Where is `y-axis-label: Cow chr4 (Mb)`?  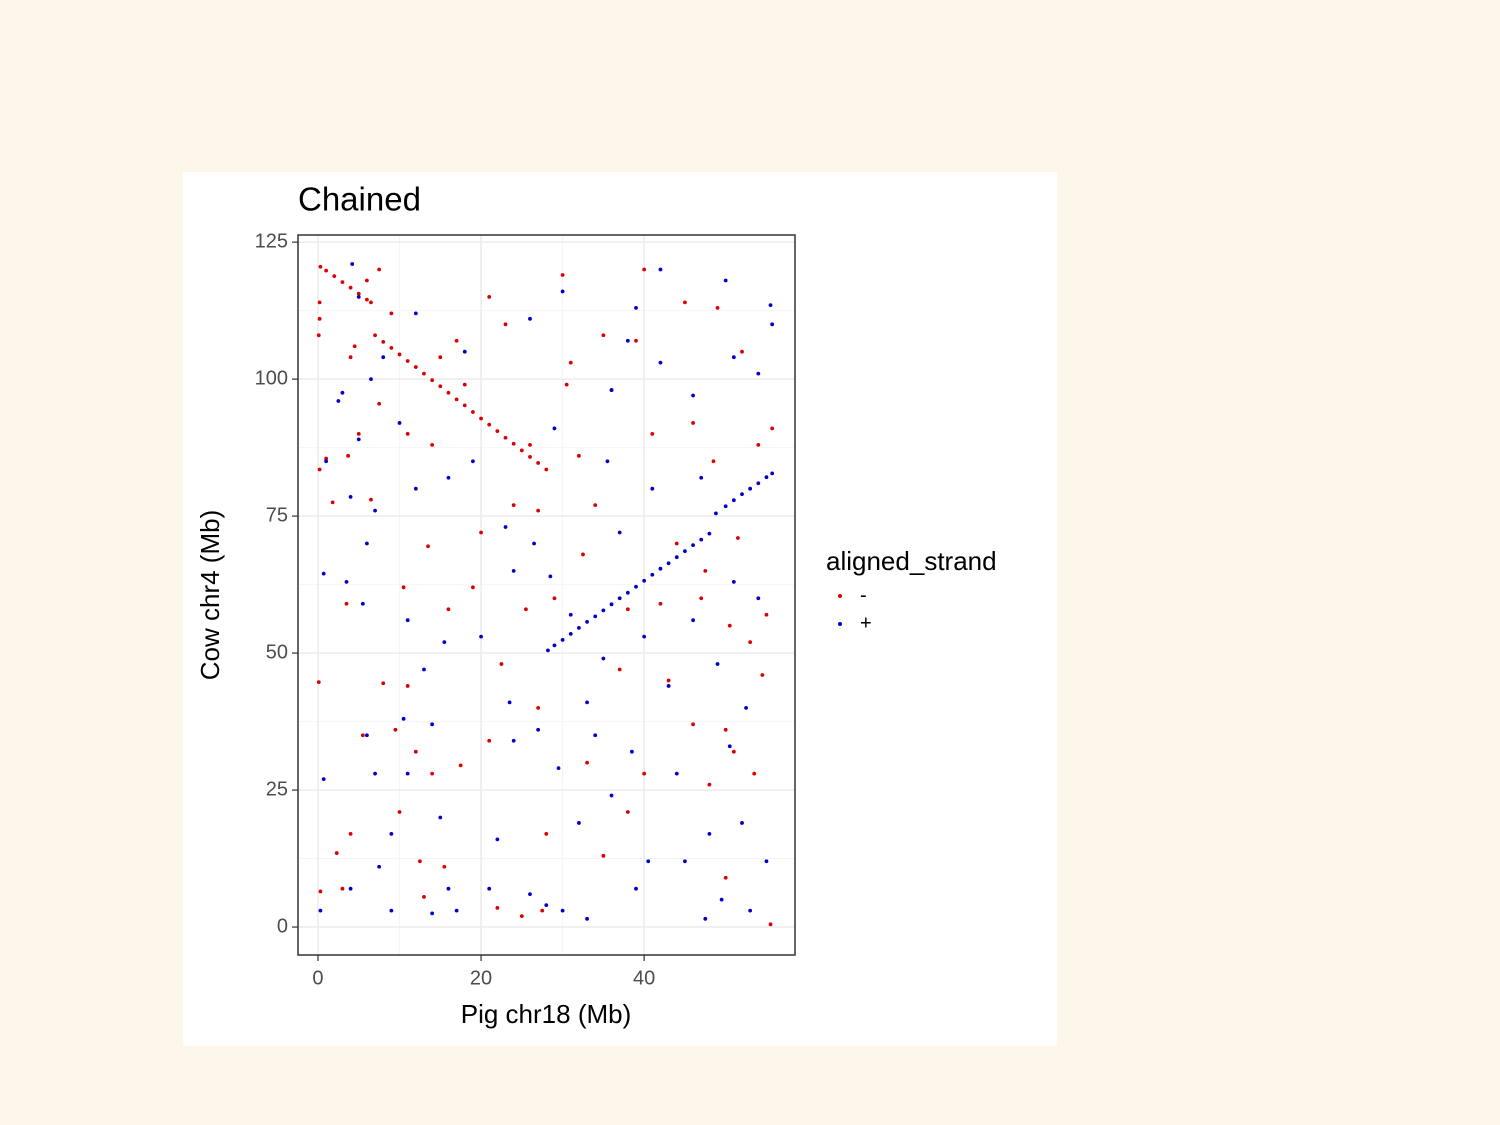
y-axis-label: Cow chr4 (Mb) is located at coordinates (210, 595).